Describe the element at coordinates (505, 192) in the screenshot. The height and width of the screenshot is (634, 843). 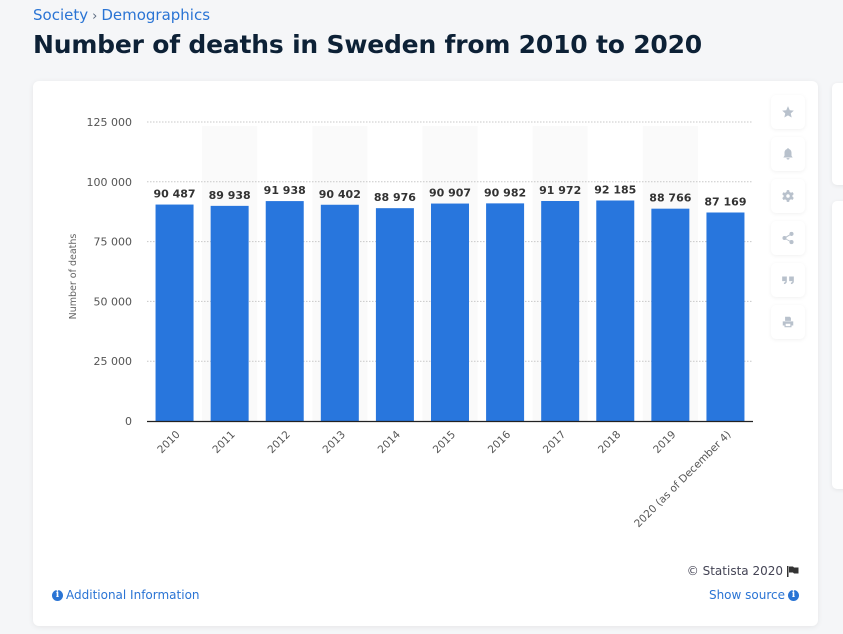
I see `data-label: 90 982` at that location.